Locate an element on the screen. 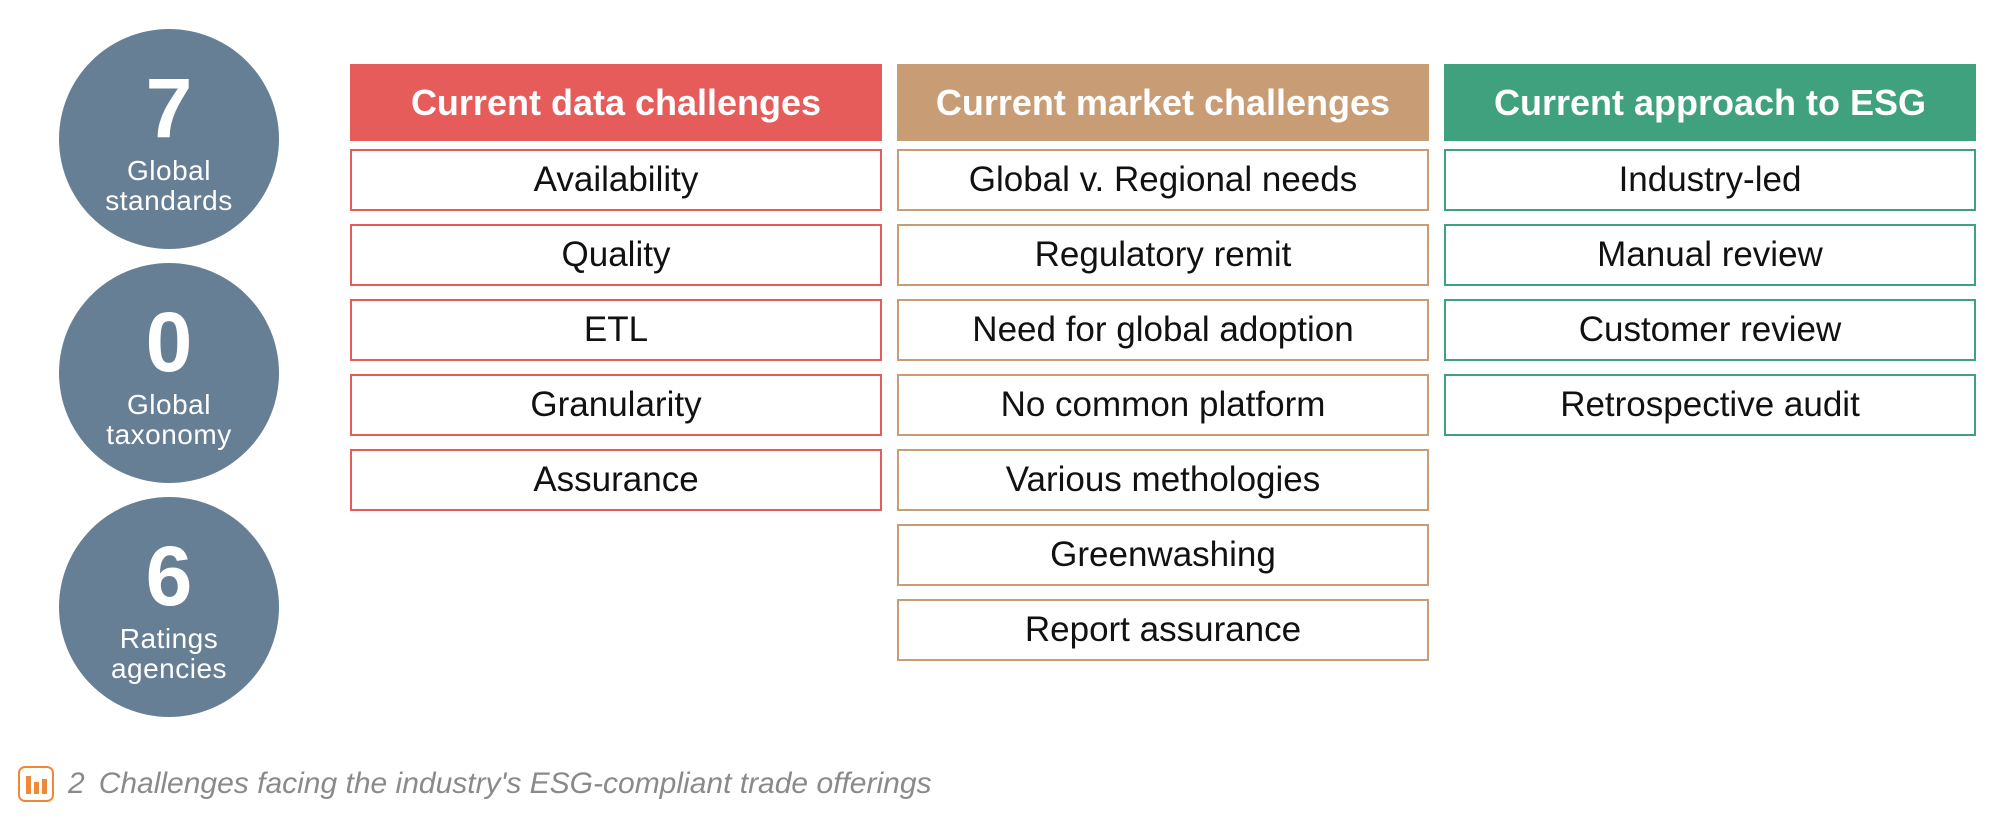  column-header: Current approach to ESG is located at coordinates (1710, 102).